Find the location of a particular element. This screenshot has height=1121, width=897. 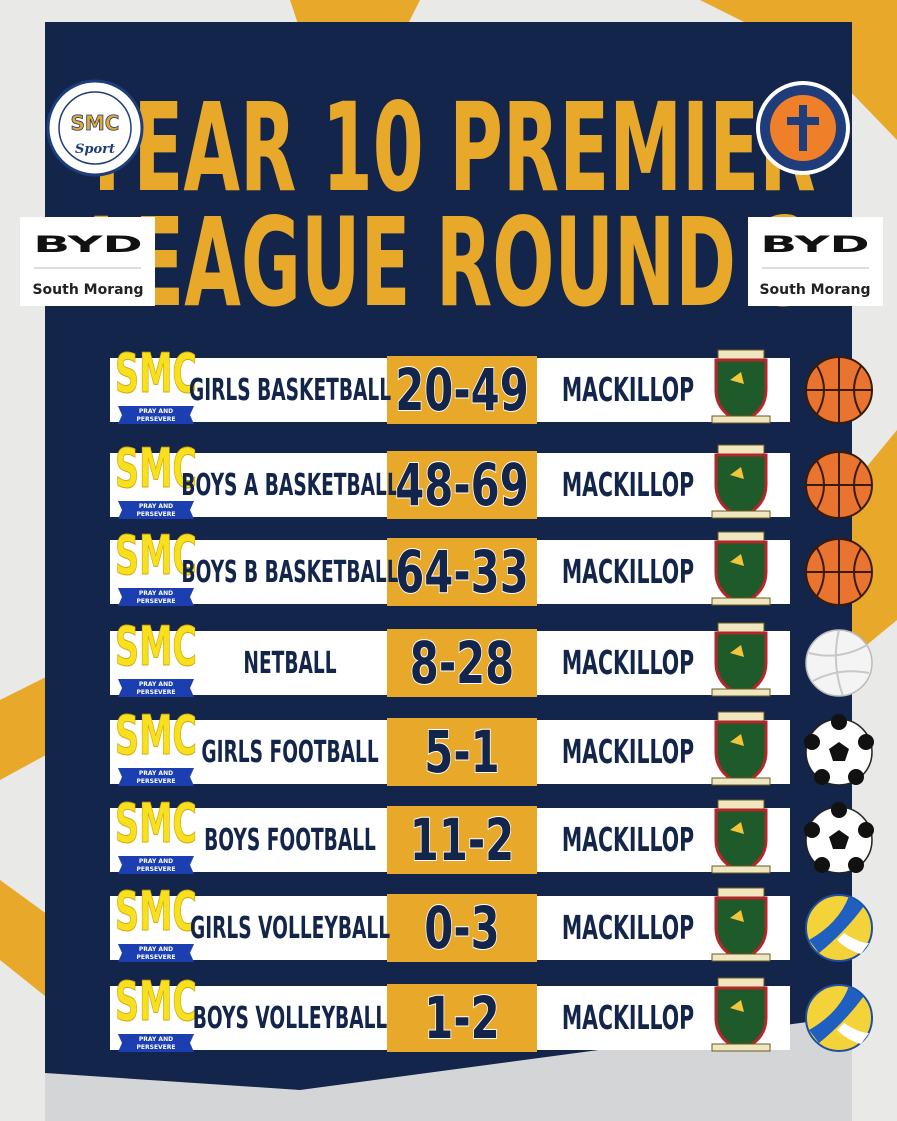

logo-word: Sport is located at coordinates (95, 149).